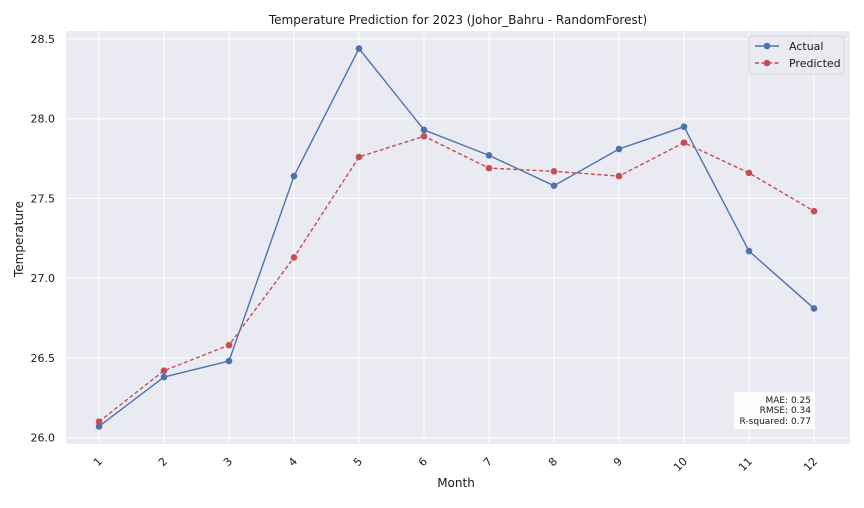  I want to click on x-tick-label: 4, so click(293, 462).